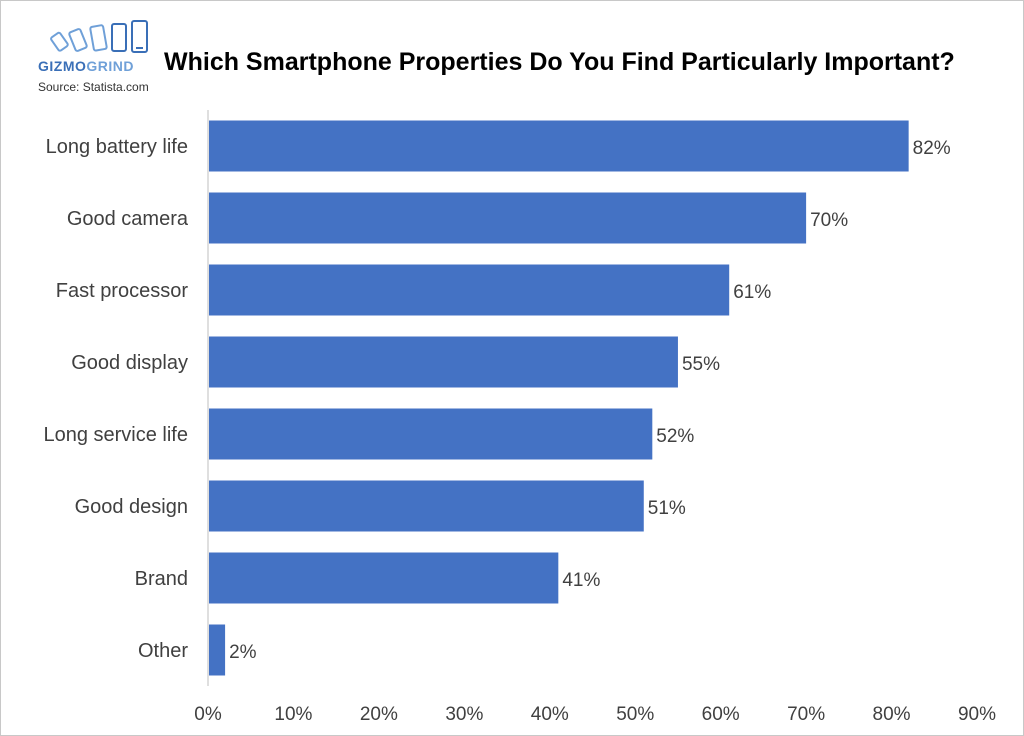 The image size is (1024, 736). Describe the element at coordinates (161, 579) in the screenshot. I see `category-label: Brand` at that location.